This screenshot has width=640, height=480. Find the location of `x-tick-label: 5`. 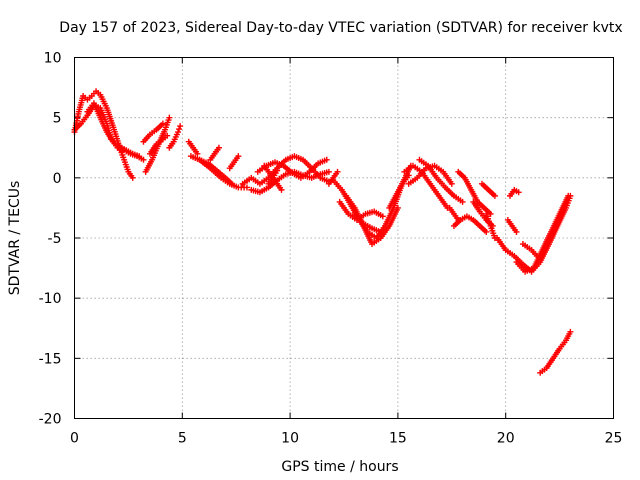

x-tick-label: 5 is located at coordinates (182, 439).